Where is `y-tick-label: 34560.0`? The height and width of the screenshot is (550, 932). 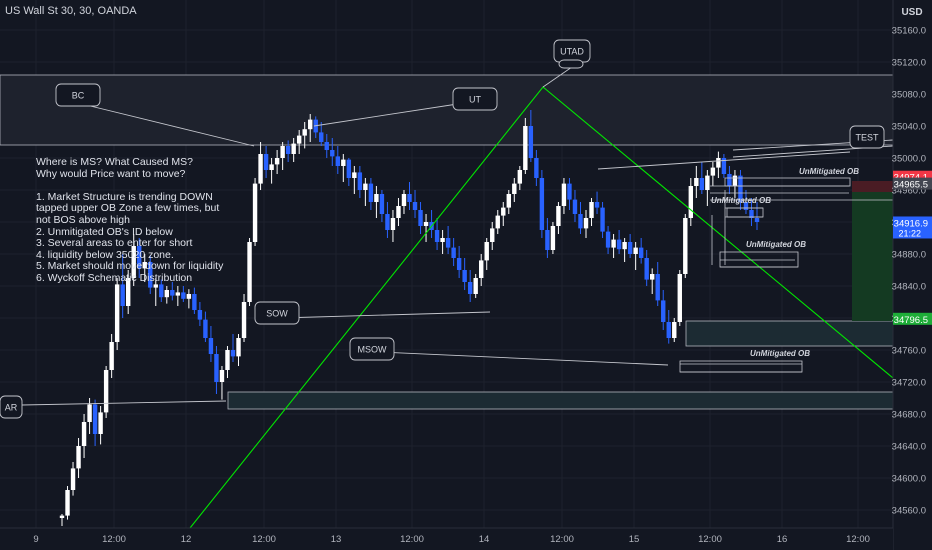 y-tick-label: 34560.0 is located at coordinates (909, 511).